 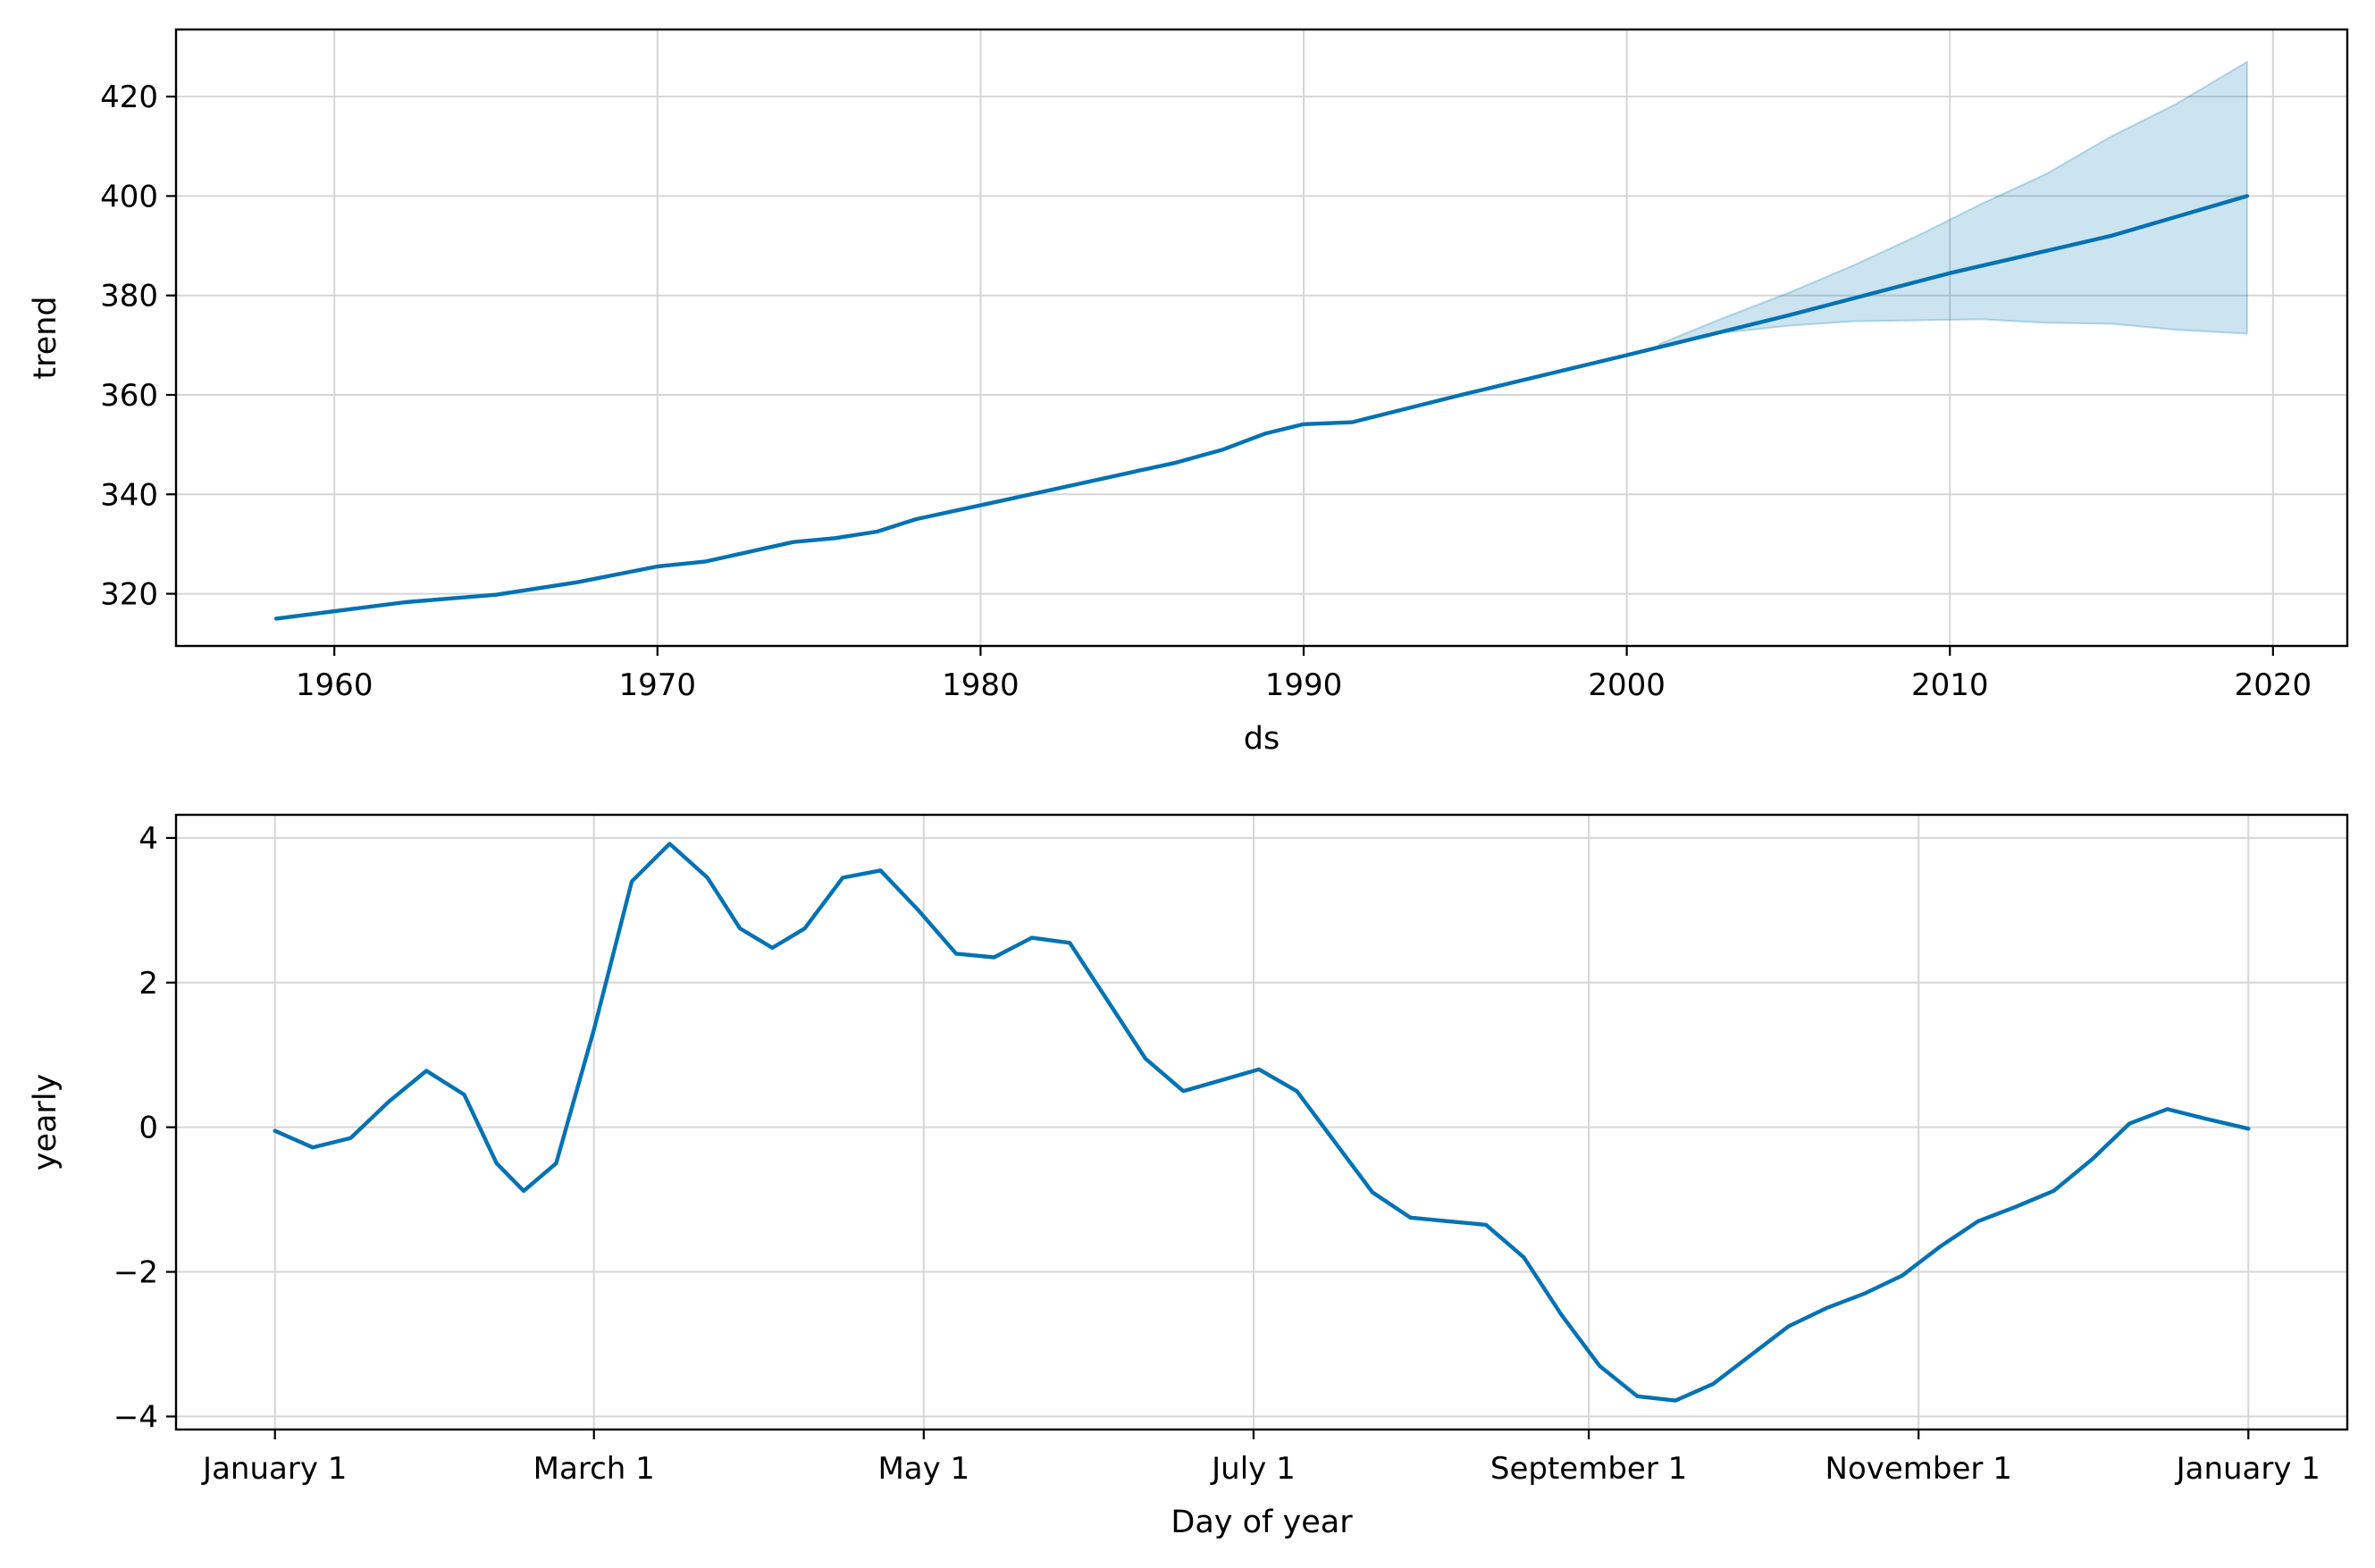 What do you see at coordinates (129, 396) in the screenshot?
I see `y-tick-label: 360` at bounding box center [129, 396].